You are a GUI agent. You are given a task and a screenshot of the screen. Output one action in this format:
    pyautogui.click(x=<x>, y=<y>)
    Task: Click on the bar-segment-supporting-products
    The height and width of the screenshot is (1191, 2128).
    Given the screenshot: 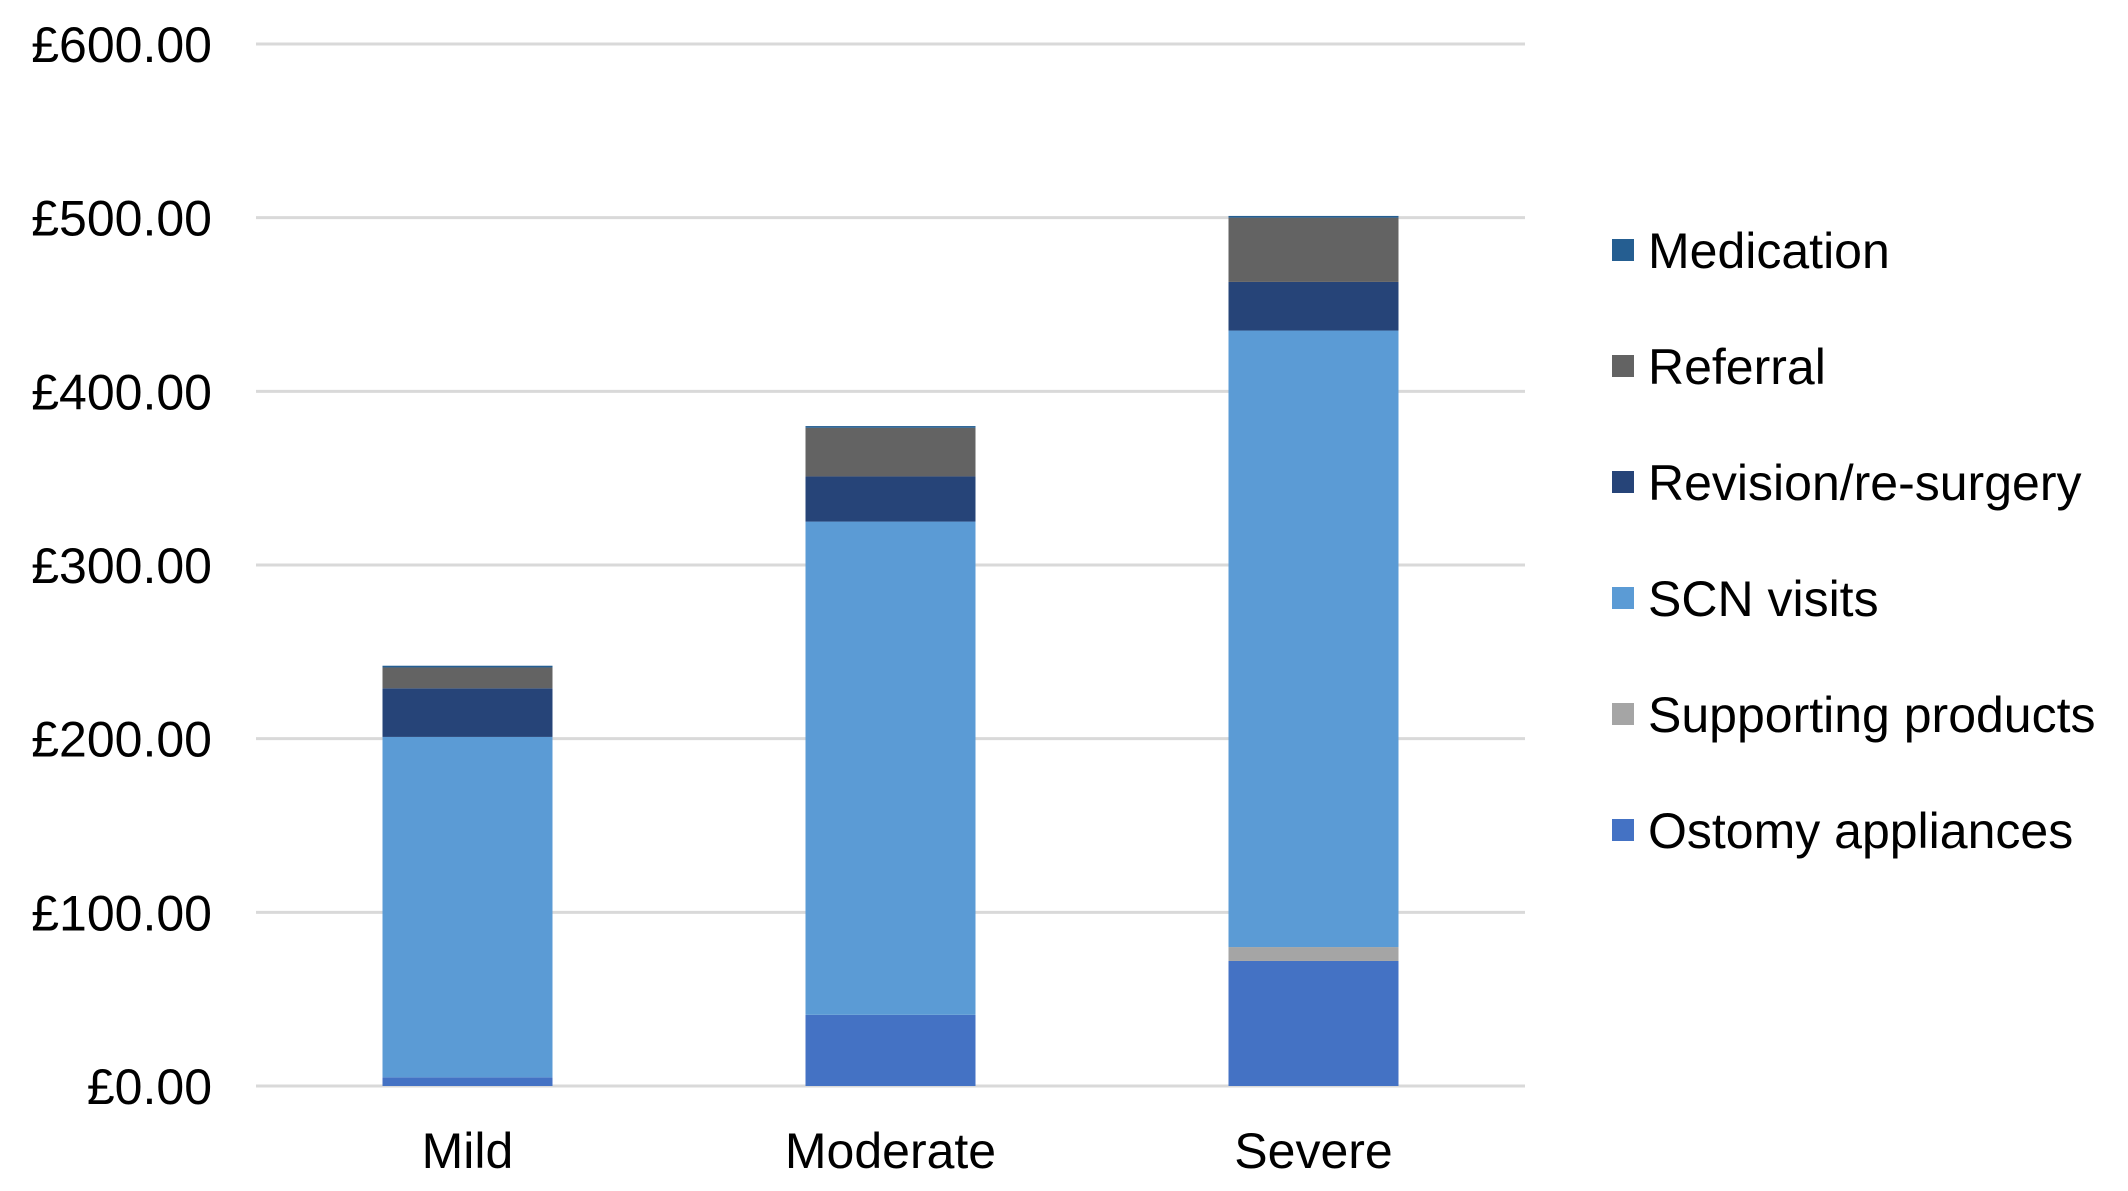 What is the action you would take?
    pyautogui.click(x=1313, y=954)
    